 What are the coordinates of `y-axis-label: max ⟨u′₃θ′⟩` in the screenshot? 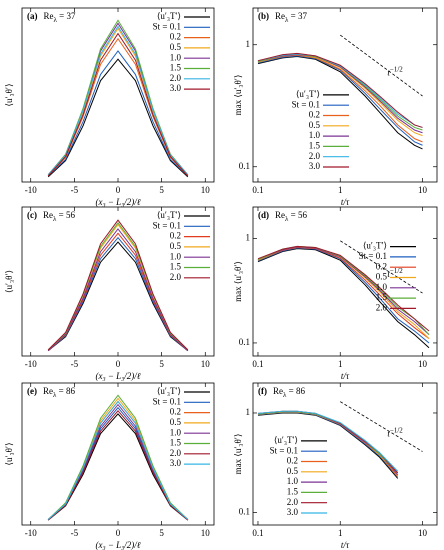 It's located at (238, 281).